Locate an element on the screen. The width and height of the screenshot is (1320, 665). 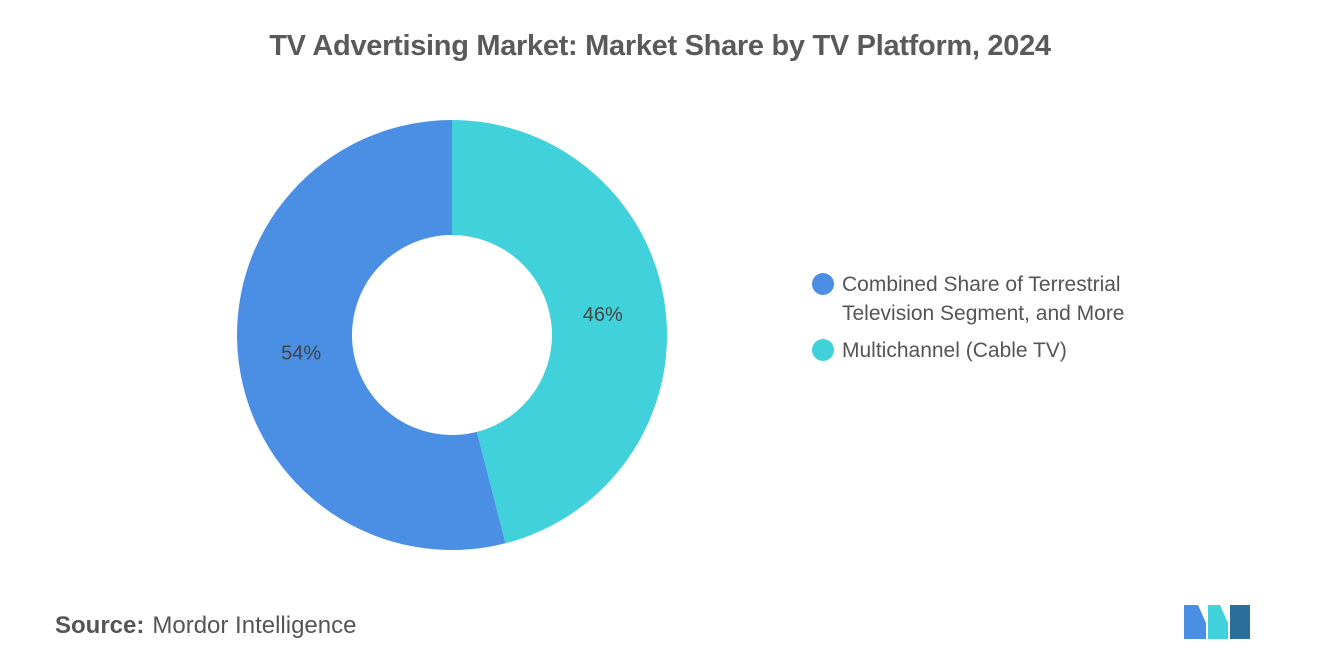
logo-shape-right is located at coordinates (1240, 622).